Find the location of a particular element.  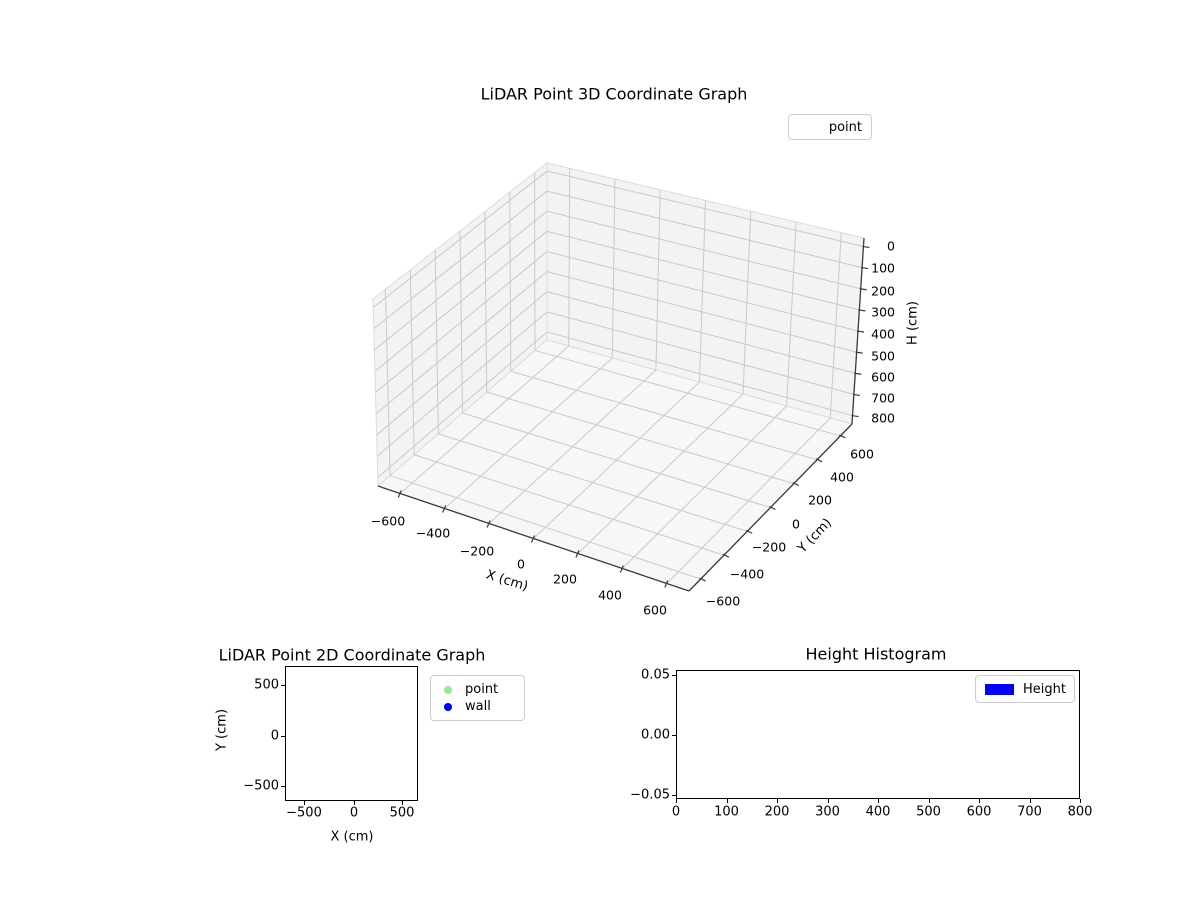

histogram-xtick-label: 300 is located at coordinates (827, 812).